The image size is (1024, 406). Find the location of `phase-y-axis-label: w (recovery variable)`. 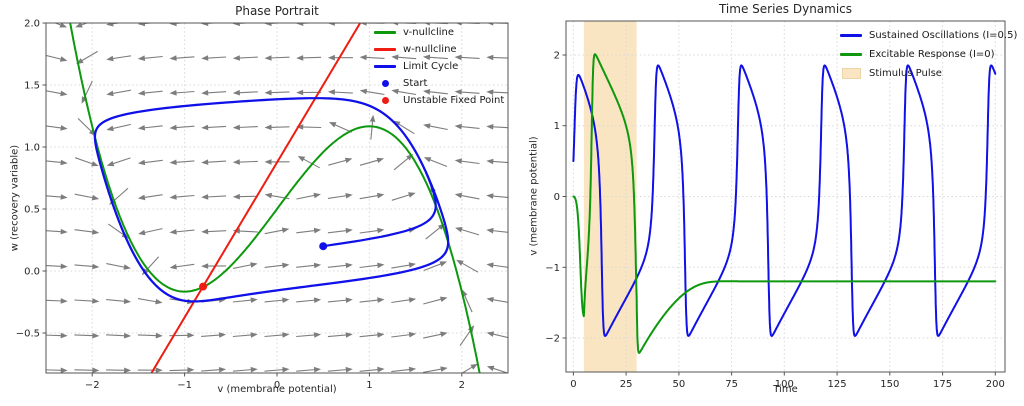

phase-y-axis-label: w (recovery variable) is located at coordinates (15, 198).